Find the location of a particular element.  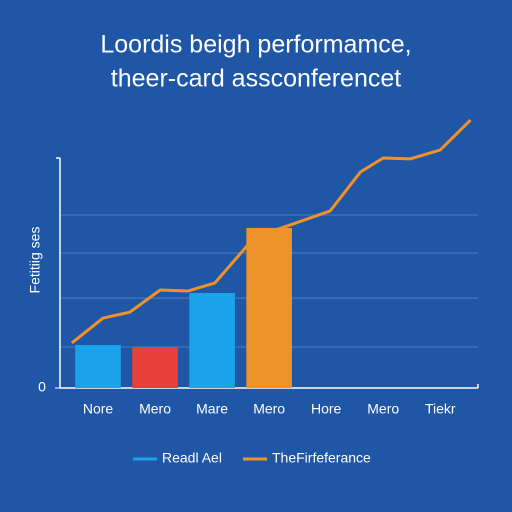

chart-title: Loordis beigh performamce, is located at coordinates (255, 45).